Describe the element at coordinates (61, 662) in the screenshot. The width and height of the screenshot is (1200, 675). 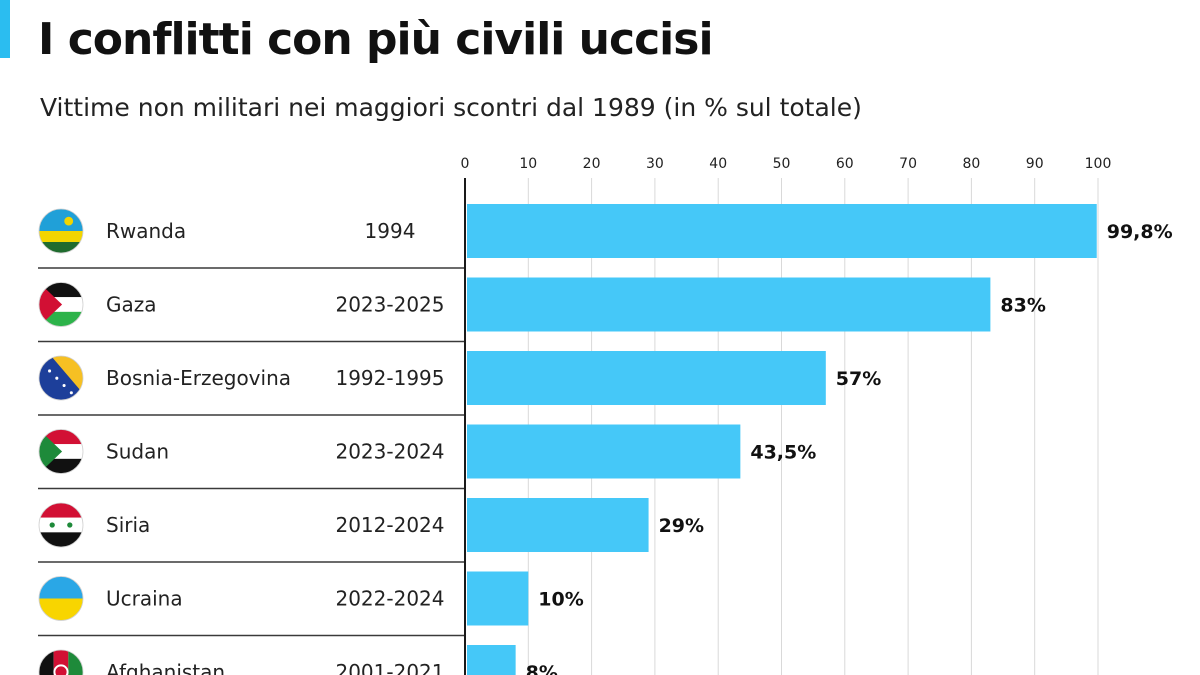
I see `afghanistan-flag-icon` at that location.